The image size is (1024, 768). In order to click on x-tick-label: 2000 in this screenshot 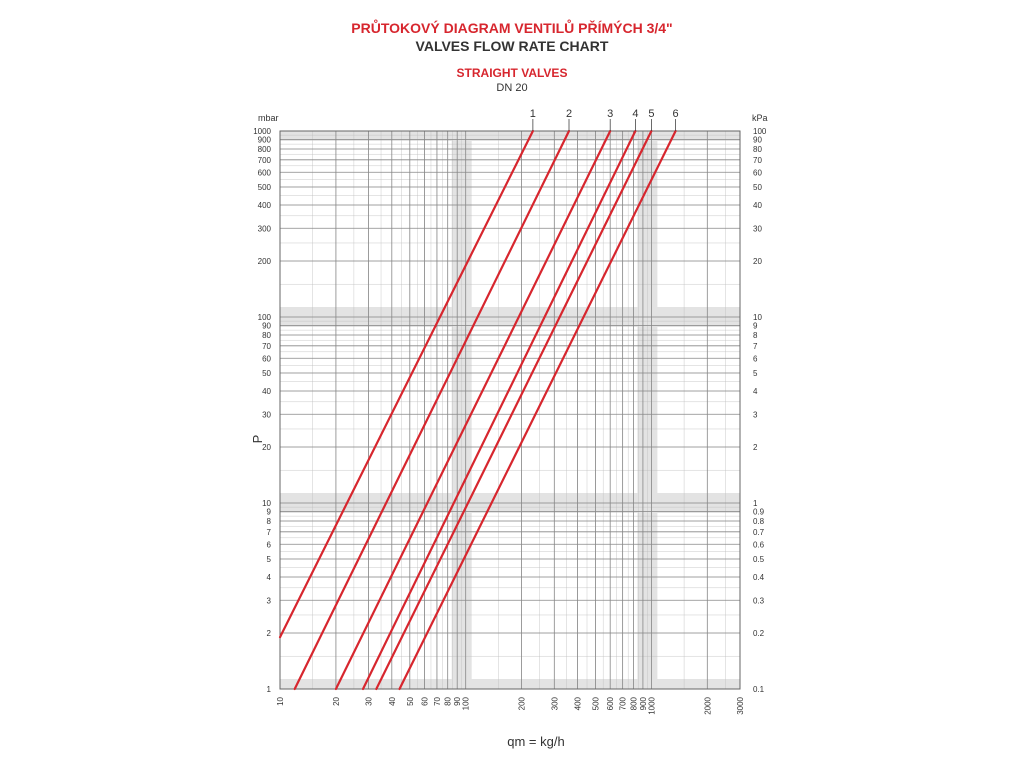, I will do `click(707, 705)`.